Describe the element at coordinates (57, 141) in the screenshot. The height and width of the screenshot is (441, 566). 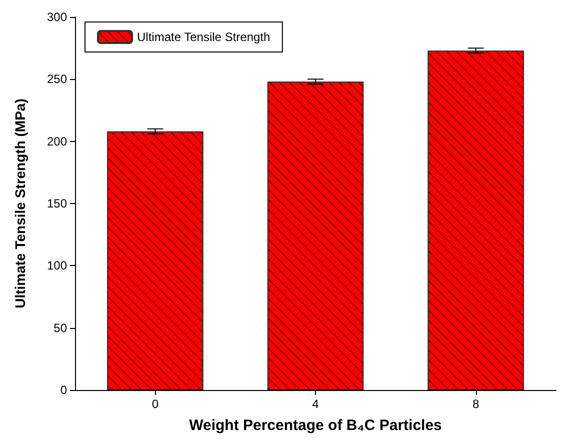
I see `y-tick-label: 200` at that location.